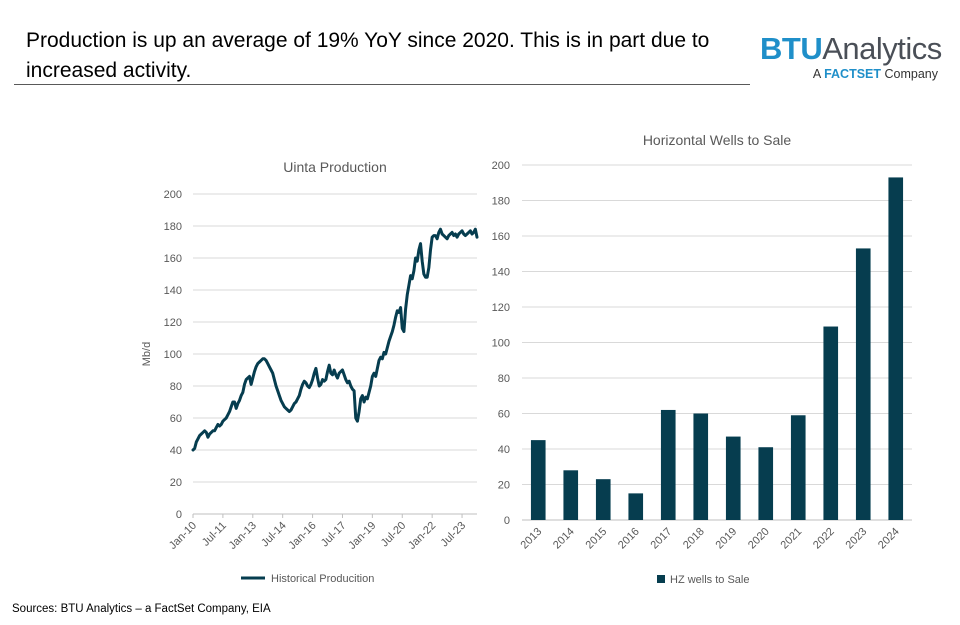 Image resolution: width=960 pixels, height=625 pixels. Describe the element at coordinates (147, 354) in the screenshot. I see `line-y-axis-label: Mb/d` at that location.